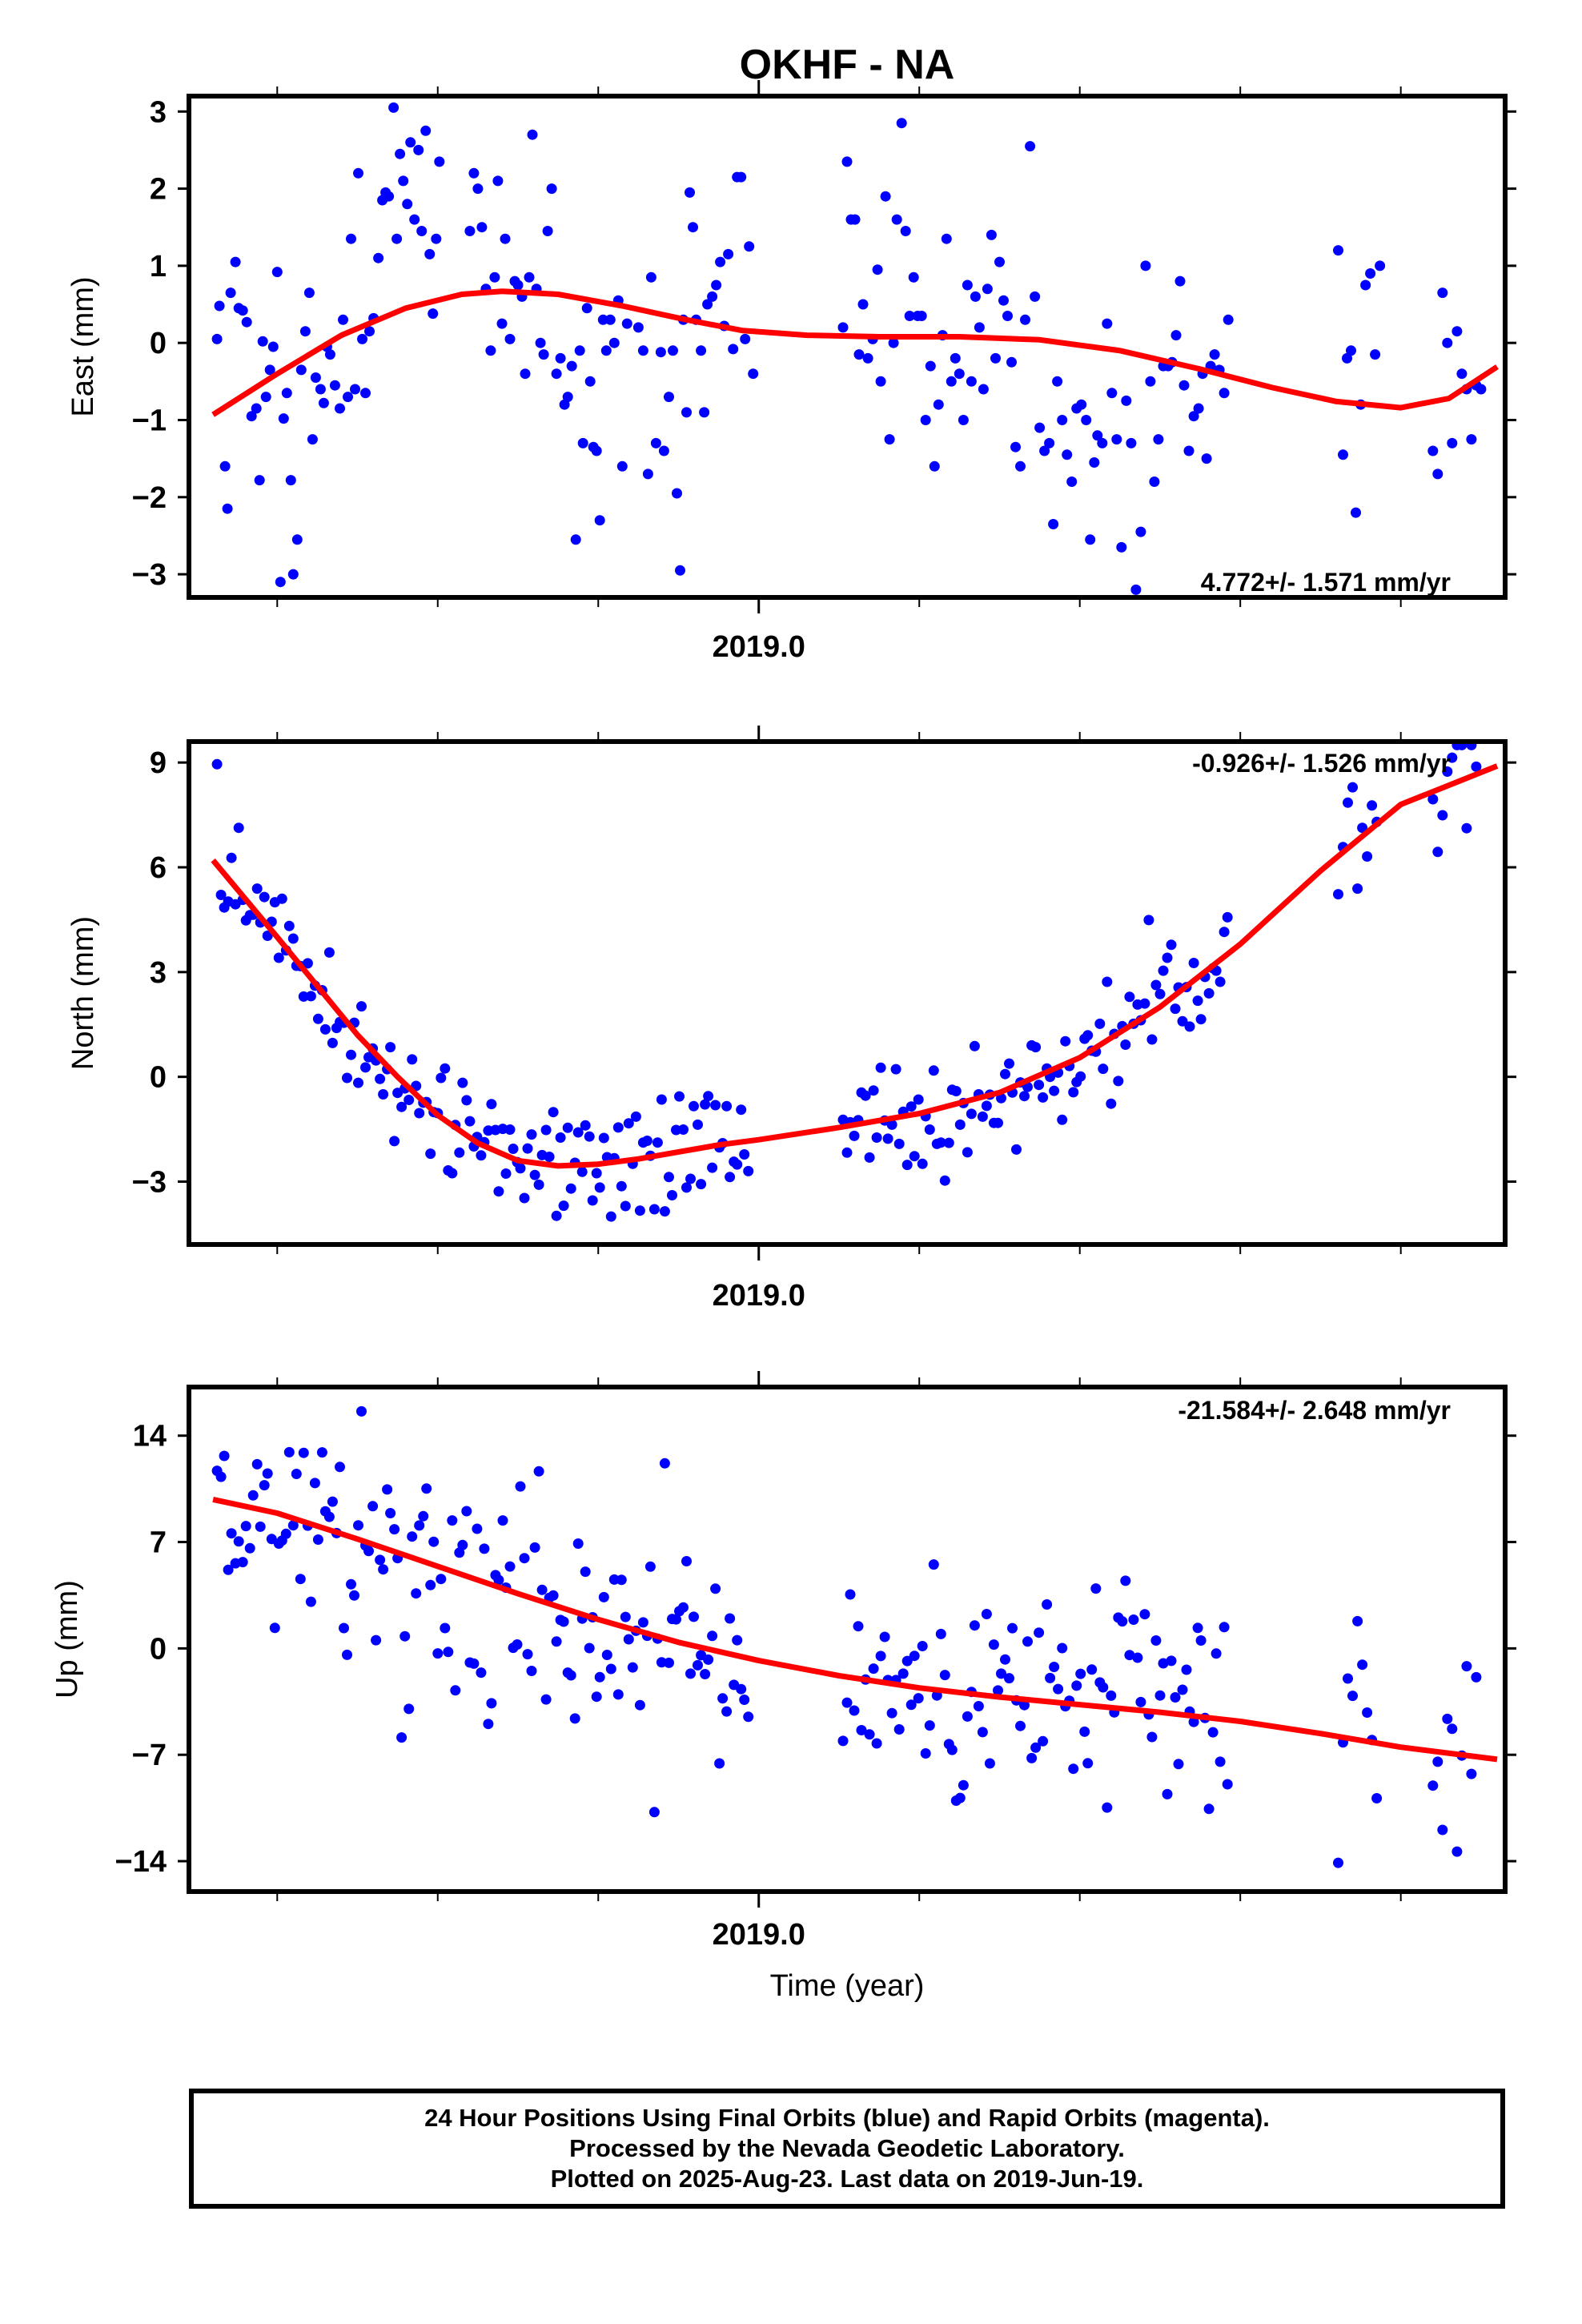 This screenshot has height=2324, width=1582. I want to click on y-tick-label: 0, so click(158, 343).